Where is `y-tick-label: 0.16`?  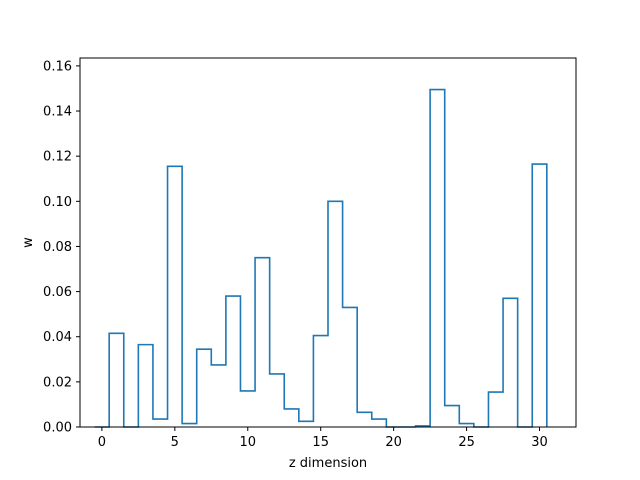 y-tick-label: 0.16 is located at coordinates (57, 66).